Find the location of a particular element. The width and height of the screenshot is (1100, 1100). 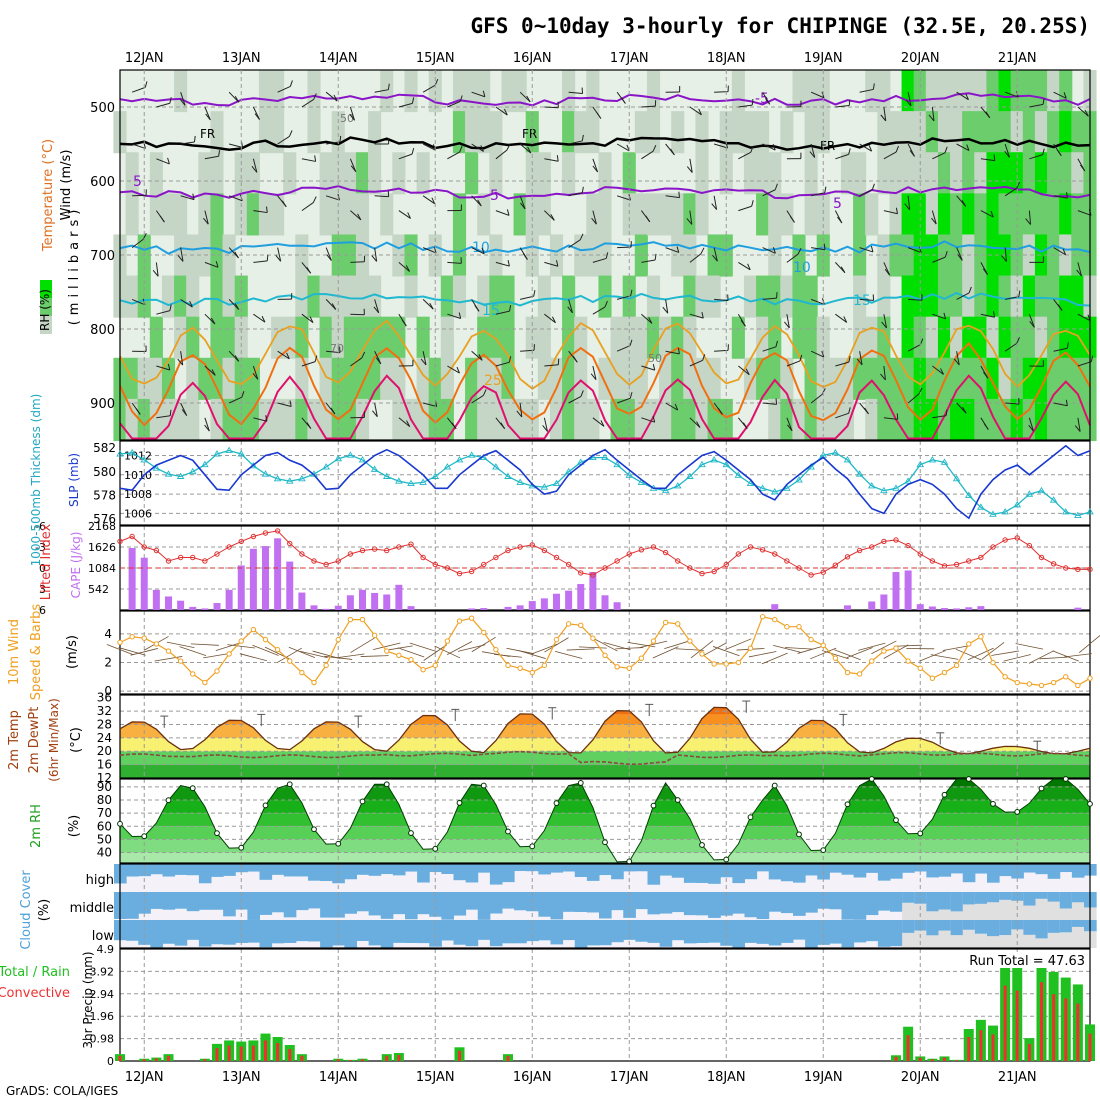

rh2-point is located at coordinates (556, 803).